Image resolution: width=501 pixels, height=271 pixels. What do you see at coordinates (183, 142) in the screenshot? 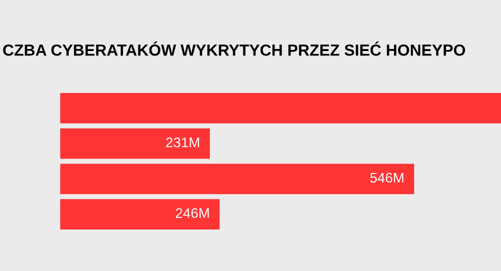
I see `data-label: 231M` at bounding box center [183, 142].